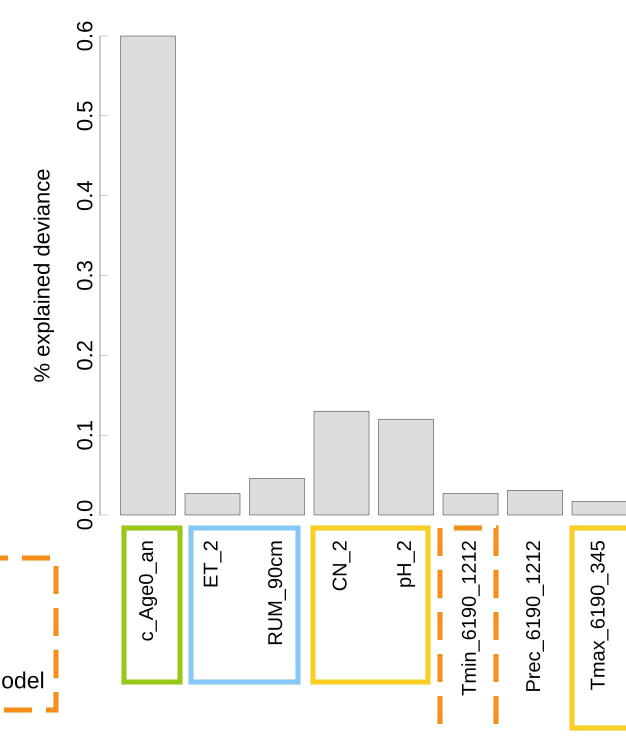  Describe the element at coordinates (23, 680) in the screenshot. I see `text: odel` at that location.